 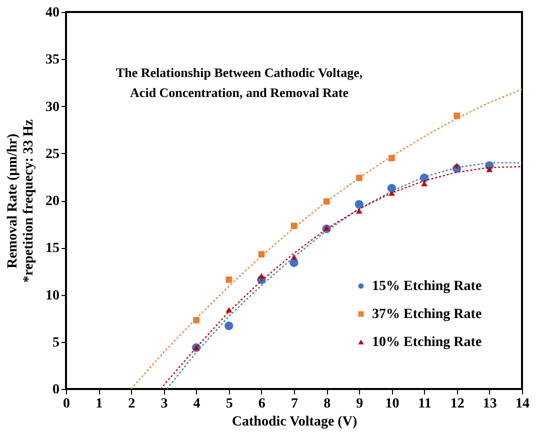 I want to click on y-tick-label: 20, so click(x=53, y=201).